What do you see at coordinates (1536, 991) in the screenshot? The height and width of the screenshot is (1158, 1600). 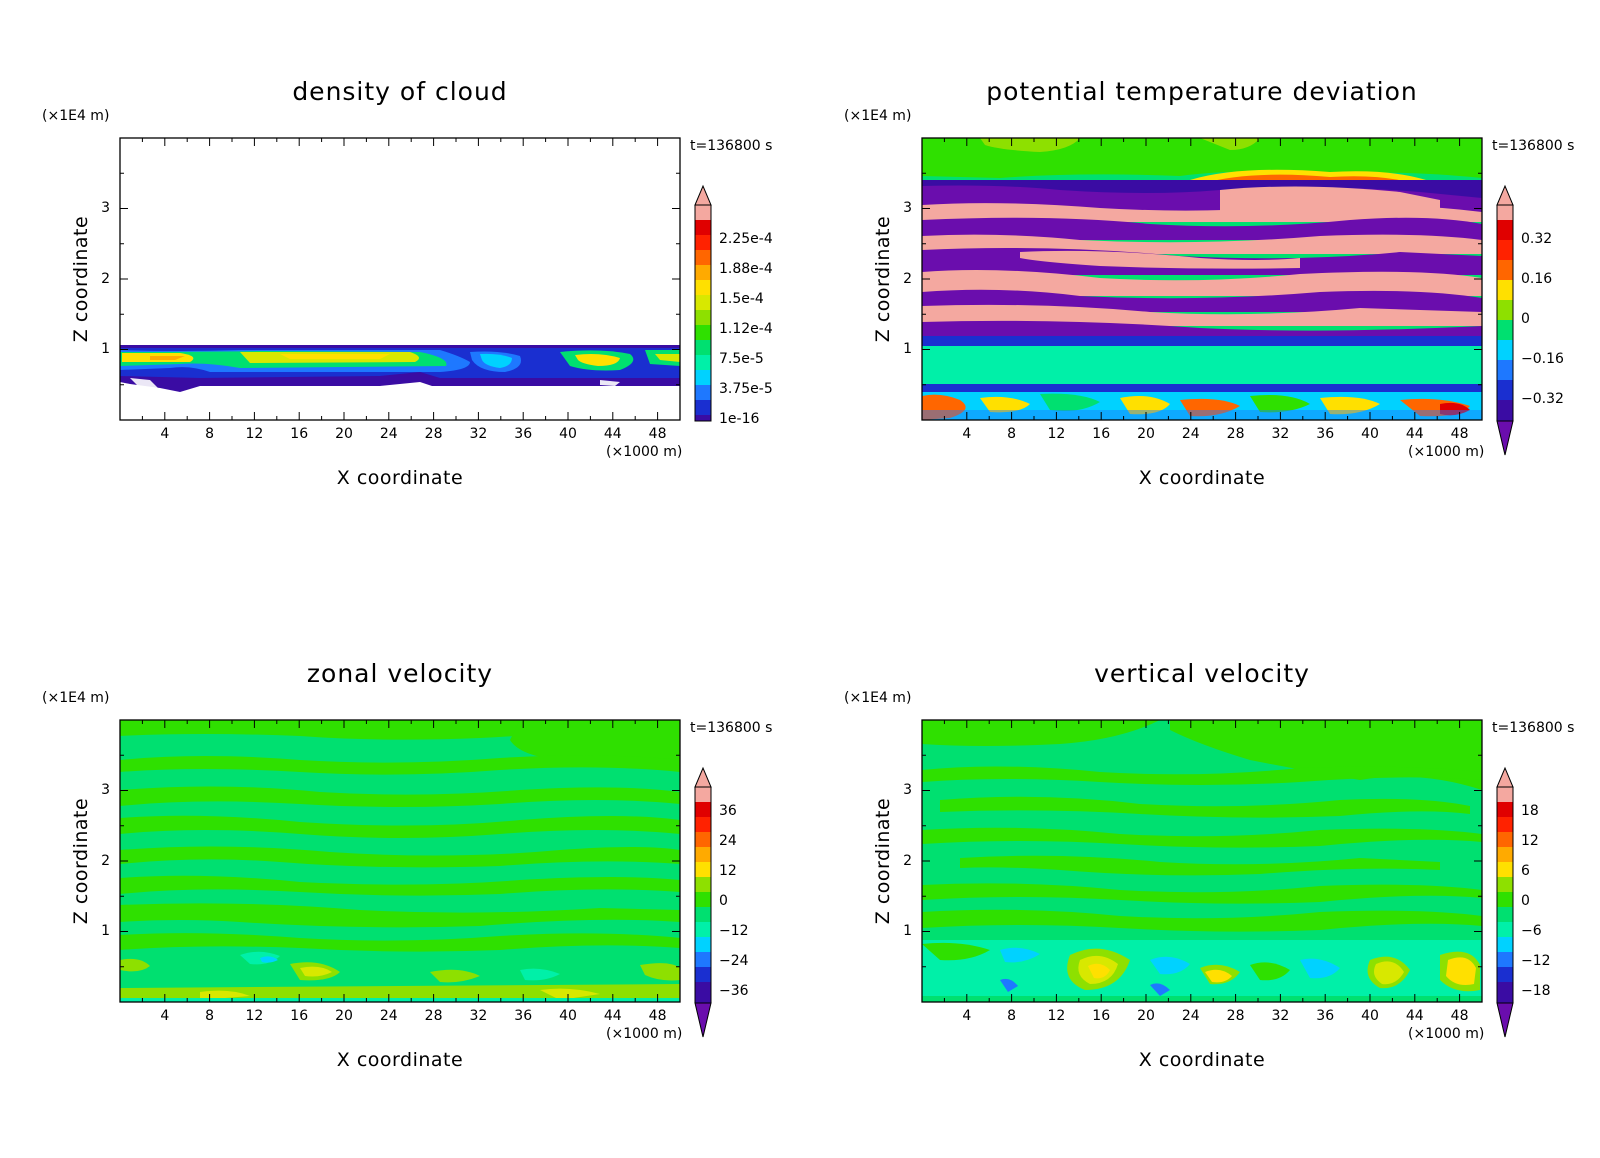 I see `colorbar-level-label: −18` at bounding box center [1536, 991].